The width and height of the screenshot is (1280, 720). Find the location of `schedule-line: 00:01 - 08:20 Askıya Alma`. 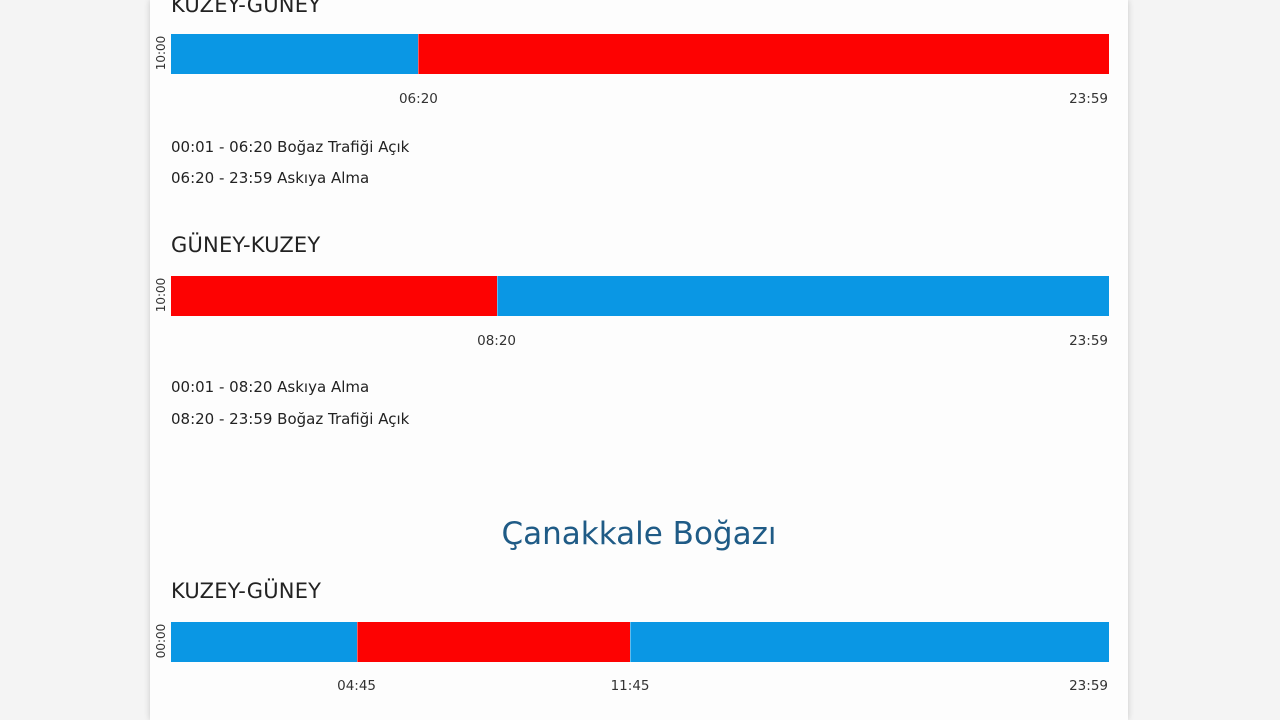

schedule-line: 00:01 - 08:20 Askıya Alma is located at coordinates (270, 387).